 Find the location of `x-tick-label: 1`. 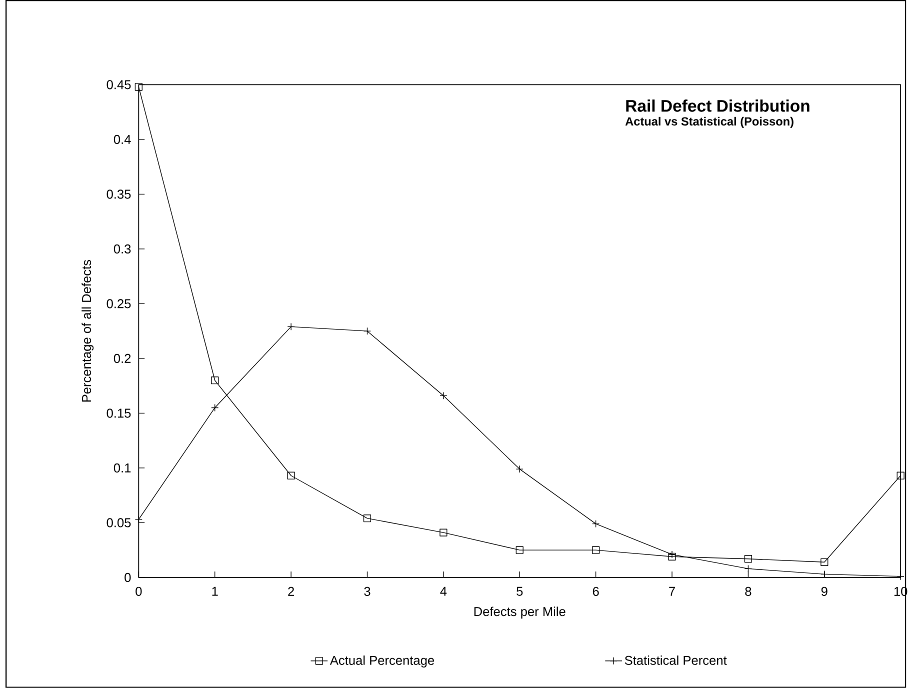

x-tick-label: 1 is located at coordinates (215, 591).